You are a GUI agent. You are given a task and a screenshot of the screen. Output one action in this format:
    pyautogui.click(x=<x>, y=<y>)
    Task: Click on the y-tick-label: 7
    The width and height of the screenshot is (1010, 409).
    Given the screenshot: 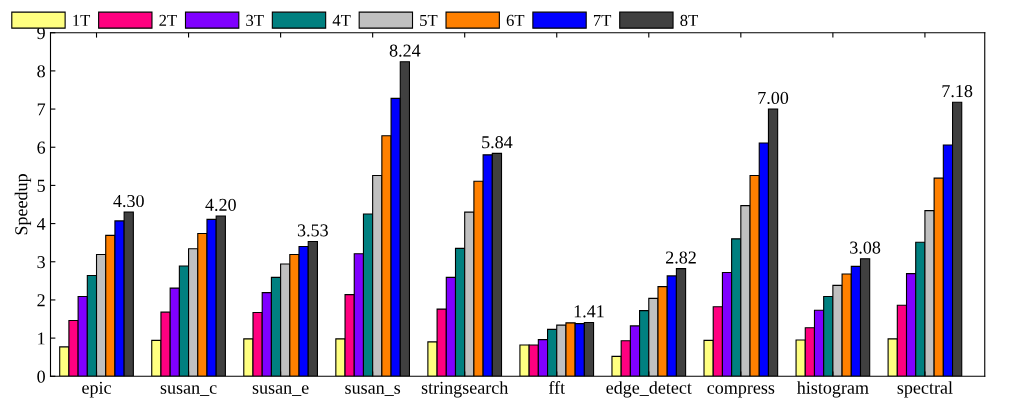 What is the action you would take?
    pyautogui.click(x=41, y=109)
    